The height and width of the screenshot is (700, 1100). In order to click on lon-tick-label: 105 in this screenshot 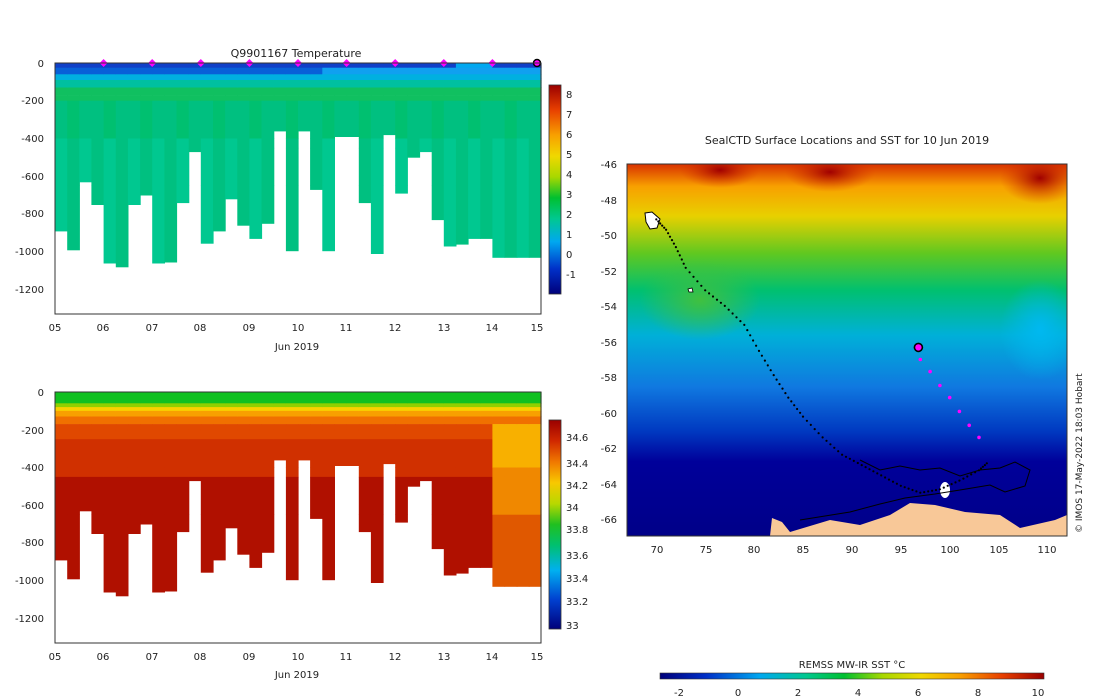, I will do `click(998, 550)`.